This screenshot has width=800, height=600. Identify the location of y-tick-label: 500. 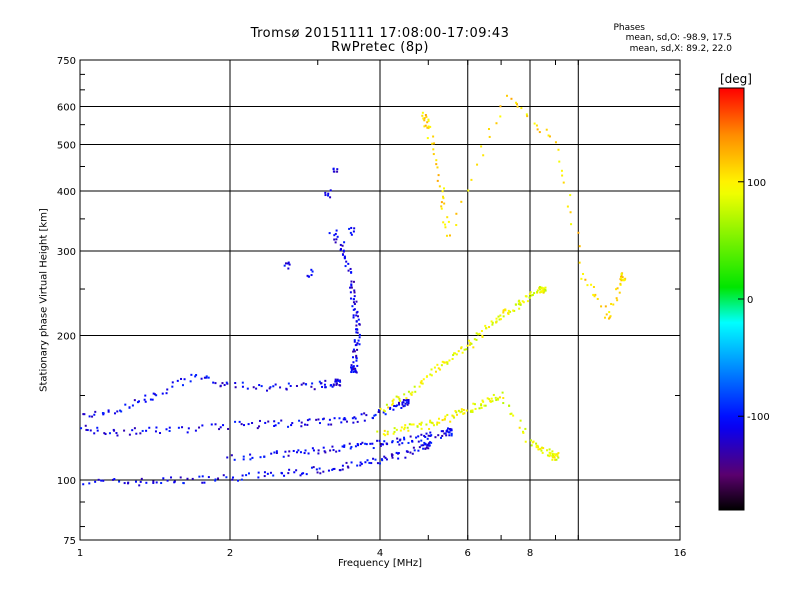
(66, 146).